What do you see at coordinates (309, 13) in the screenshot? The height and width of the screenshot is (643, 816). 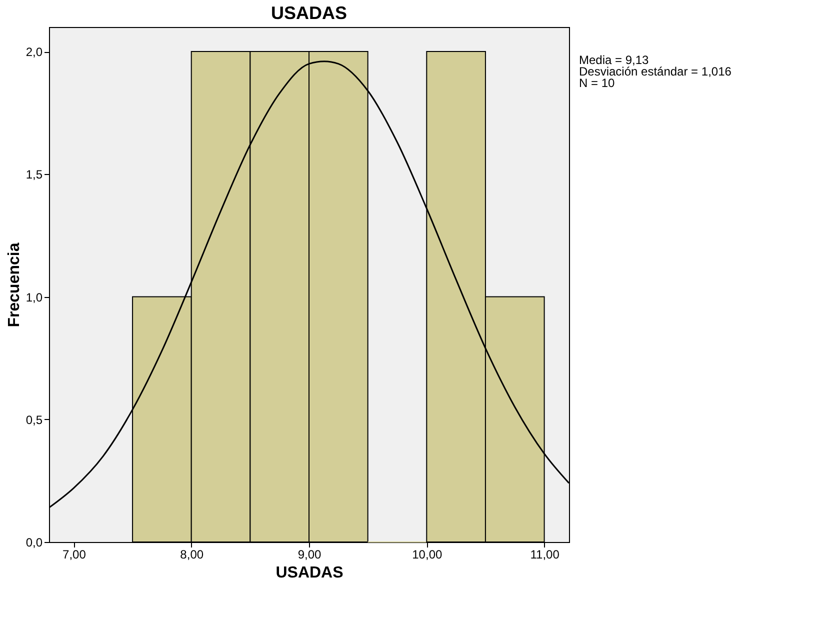 I see `chart-title: USADAS` at bounding box center [309, 13].